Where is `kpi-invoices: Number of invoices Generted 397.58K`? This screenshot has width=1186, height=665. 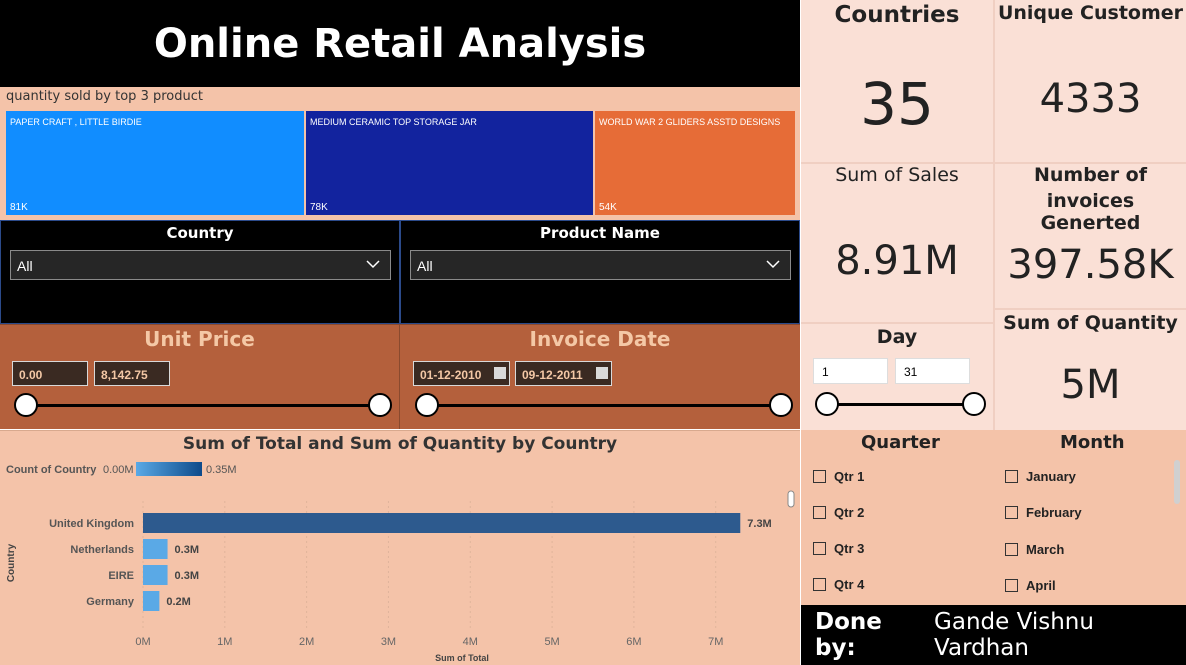
kpi-invoices: Number of invoices Generted 397.58K is located at coordinates (1090, 236).